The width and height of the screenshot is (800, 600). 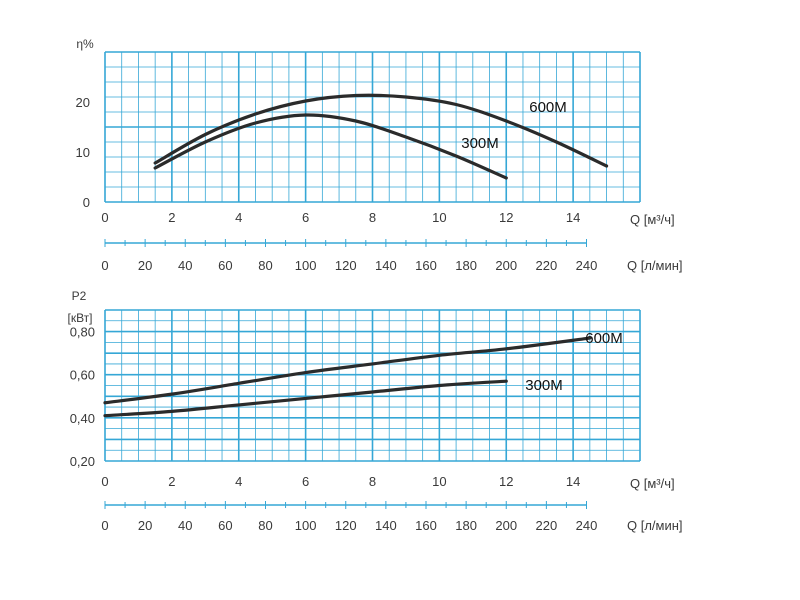 I want to click on y-tick-label: 0, so click(x=86, y=202).